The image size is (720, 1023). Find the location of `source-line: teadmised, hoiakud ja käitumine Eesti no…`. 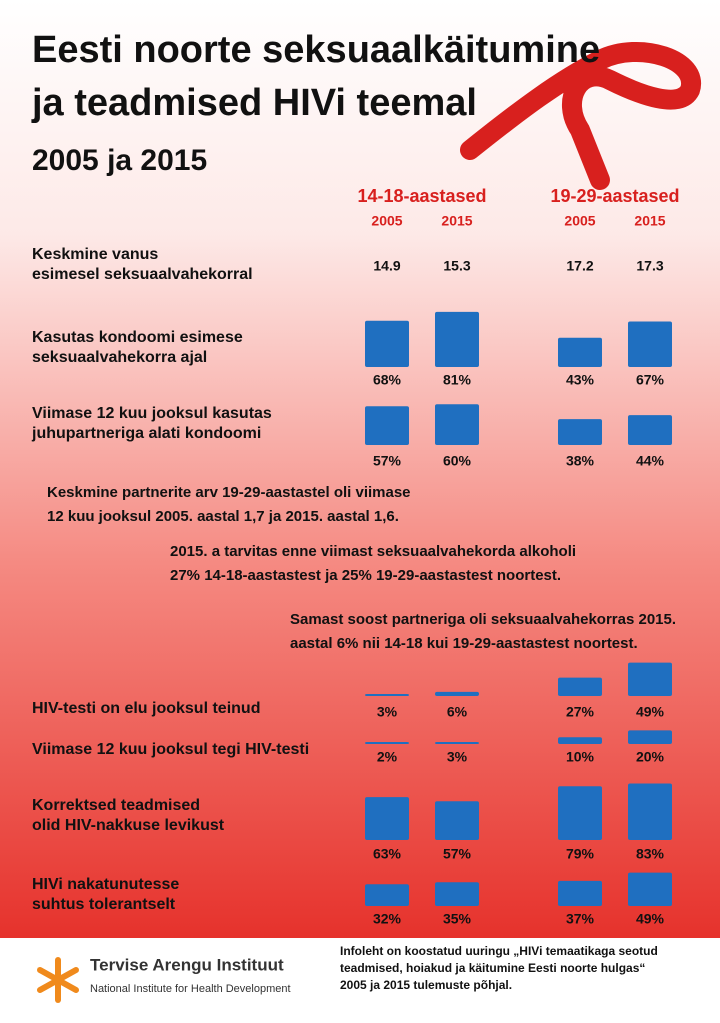

source-line: teadmised, hoiakud ja käitumine Eesti no… is located at coordinates (492, 968).